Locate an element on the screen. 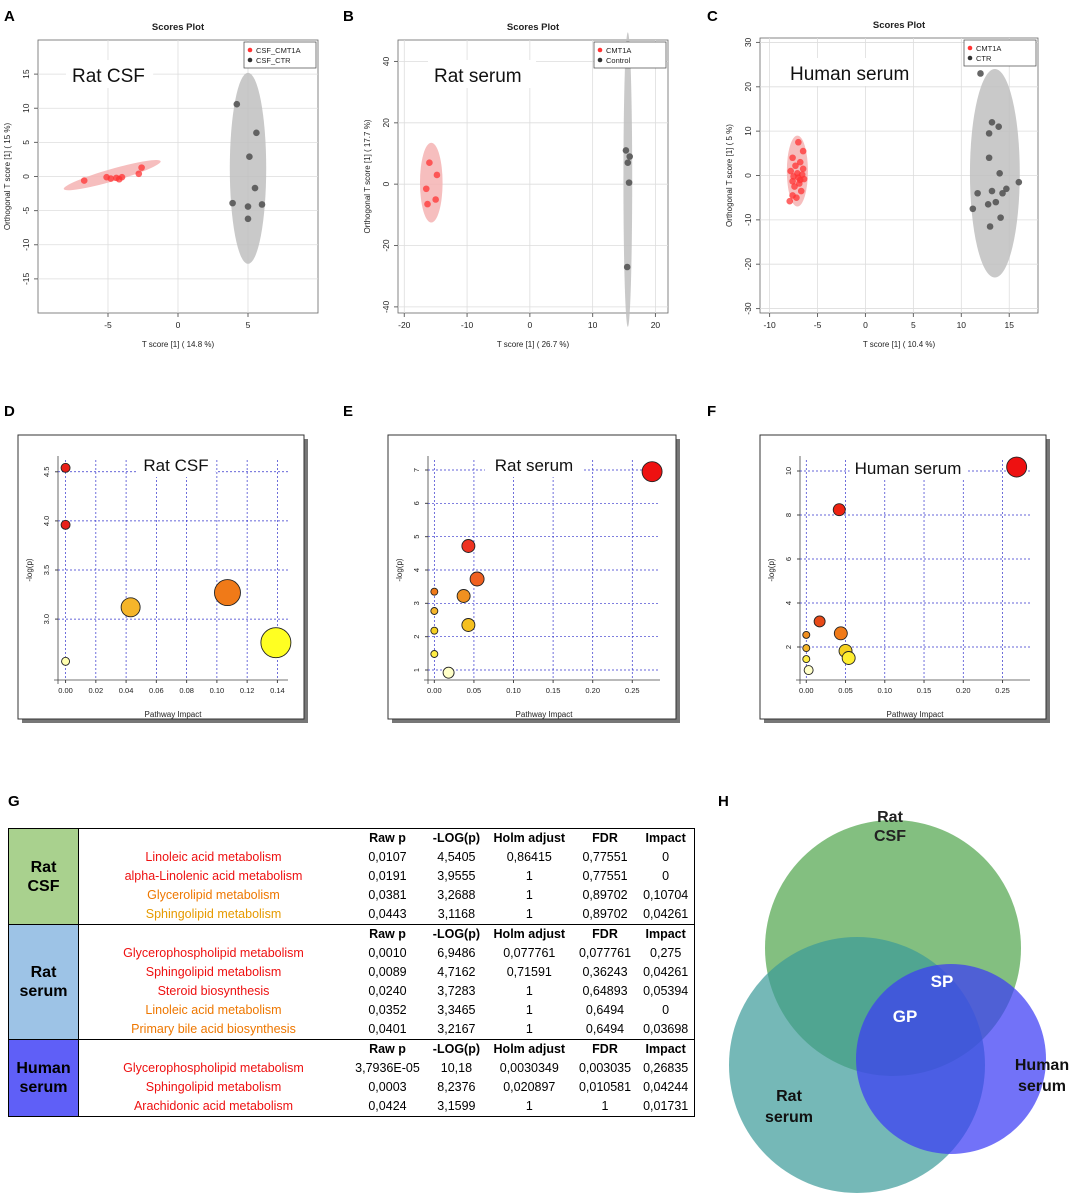 This screenshot has height=1199, width=1084. tick-label-y-a-3: 0 is located at coordinates (26, 176).